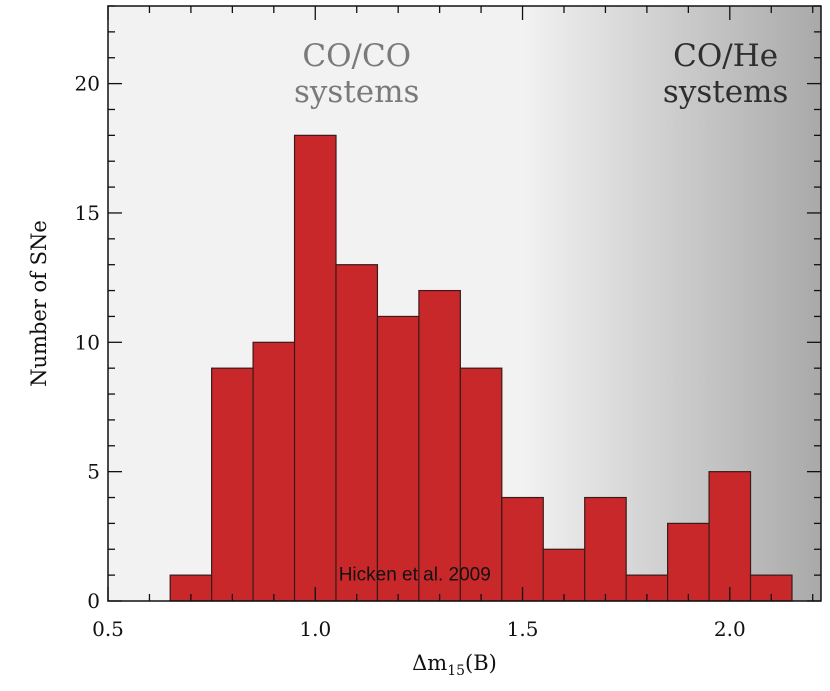  Describe the element at coordinates (93, 472) in the screenshot. I see `y-tick-label: 5` at that location.